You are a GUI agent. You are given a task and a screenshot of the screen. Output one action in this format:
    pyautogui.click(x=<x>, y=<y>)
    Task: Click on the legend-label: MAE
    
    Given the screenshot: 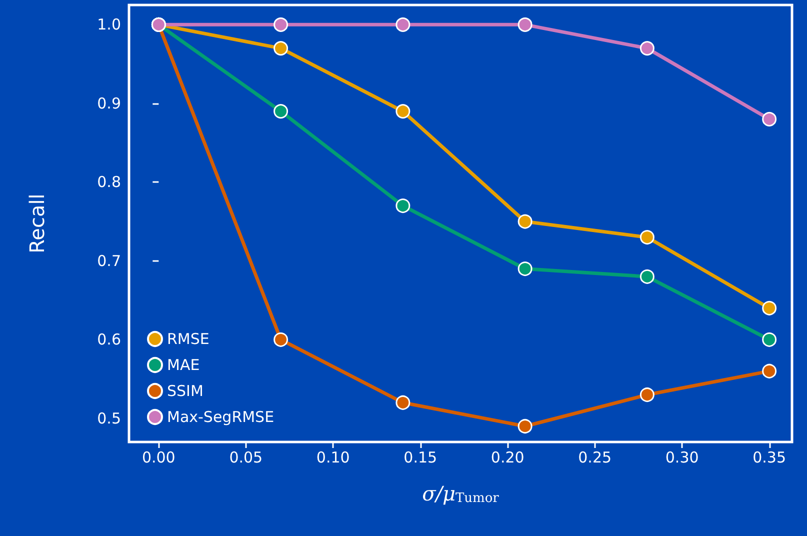 What is the action you would take?
    pyautogui.click(x=183, y=365)
    